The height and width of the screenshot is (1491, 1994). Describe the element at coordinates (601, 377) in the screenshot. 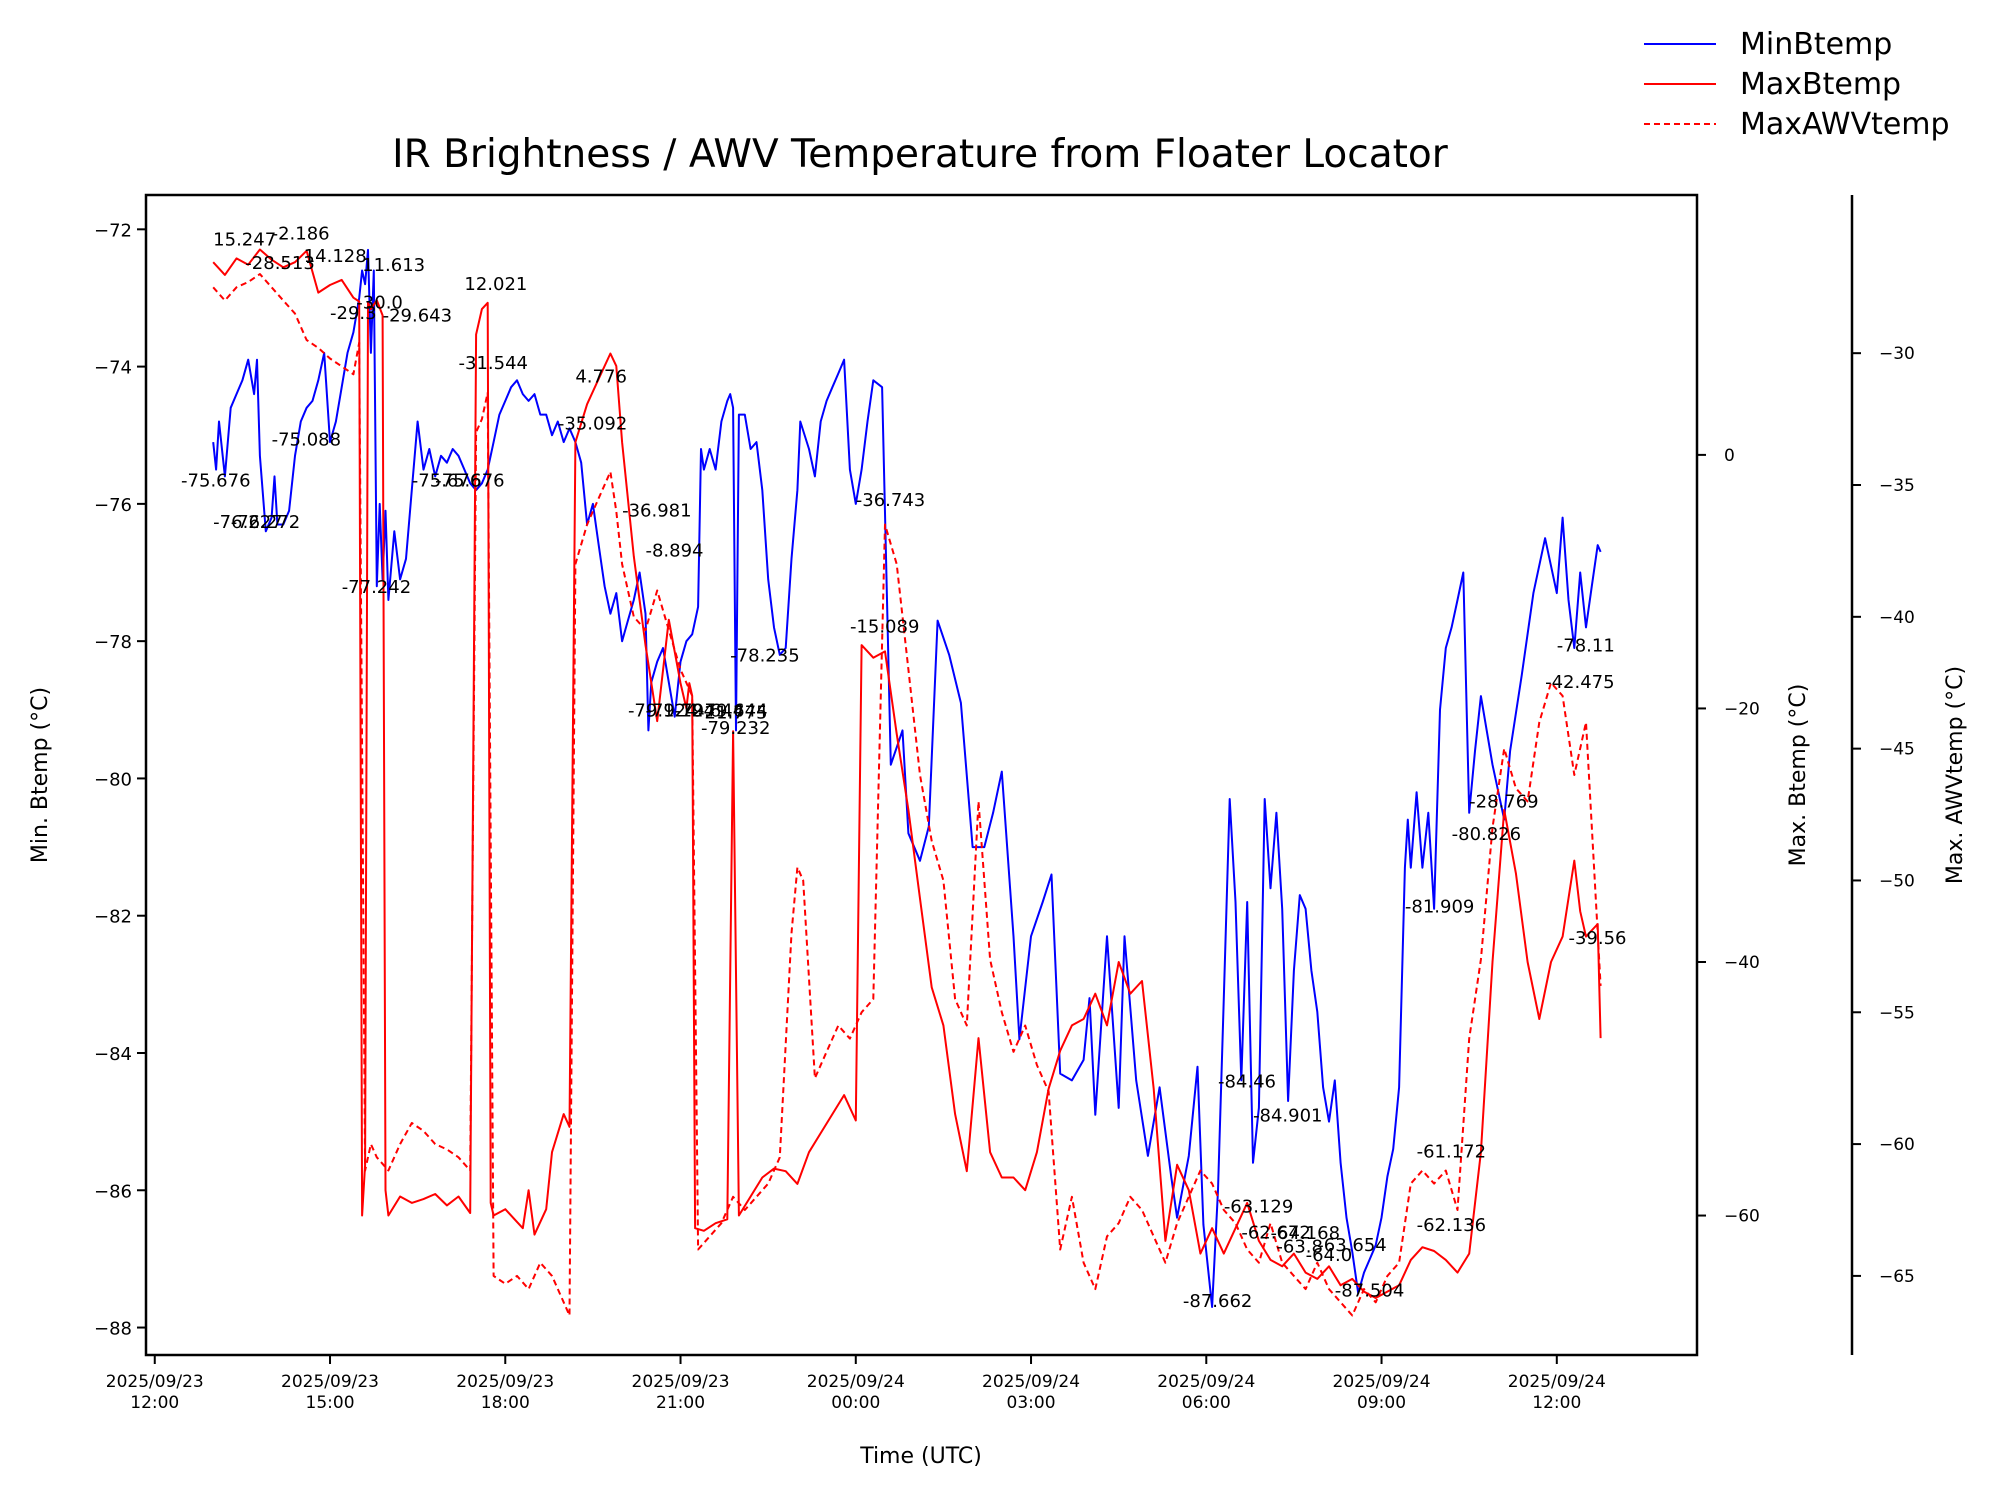

I see `data-label-10: 4.776` at that location.